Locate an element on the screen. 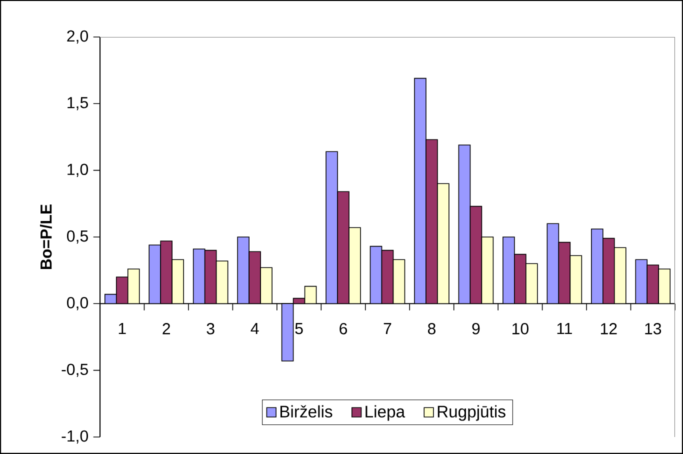  x-tick-label: 5 is located at coordinates (299, 328).